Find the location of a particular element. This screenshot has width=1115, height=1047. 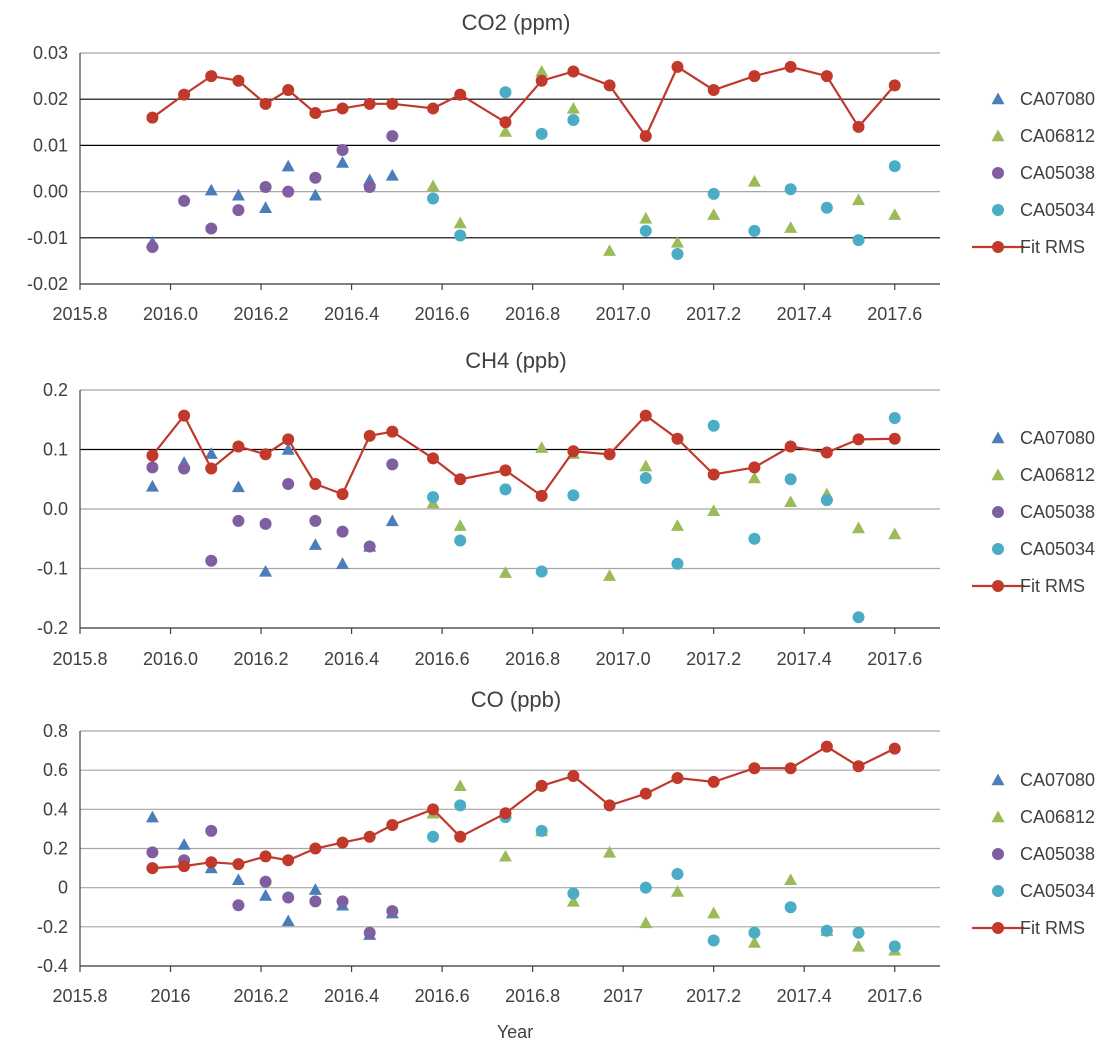

panel-3-x-tick-label: 2016.2 is located at coordinates (261, 996).